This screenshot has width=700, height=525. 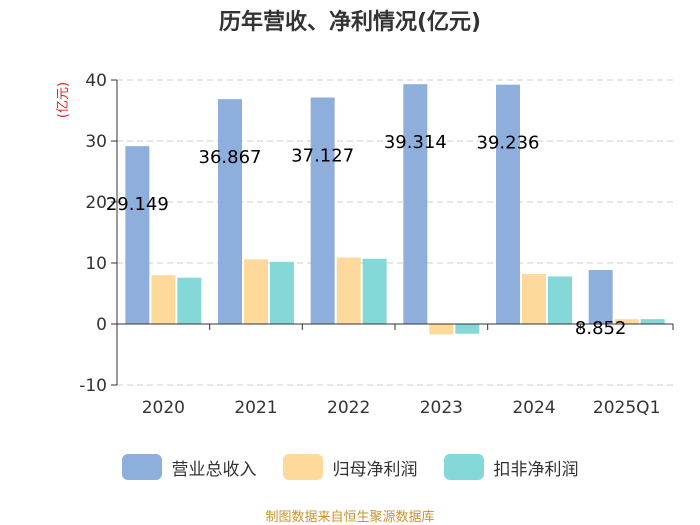 I want to click on x-tick-label: 2021, so click(x=255, y=408).